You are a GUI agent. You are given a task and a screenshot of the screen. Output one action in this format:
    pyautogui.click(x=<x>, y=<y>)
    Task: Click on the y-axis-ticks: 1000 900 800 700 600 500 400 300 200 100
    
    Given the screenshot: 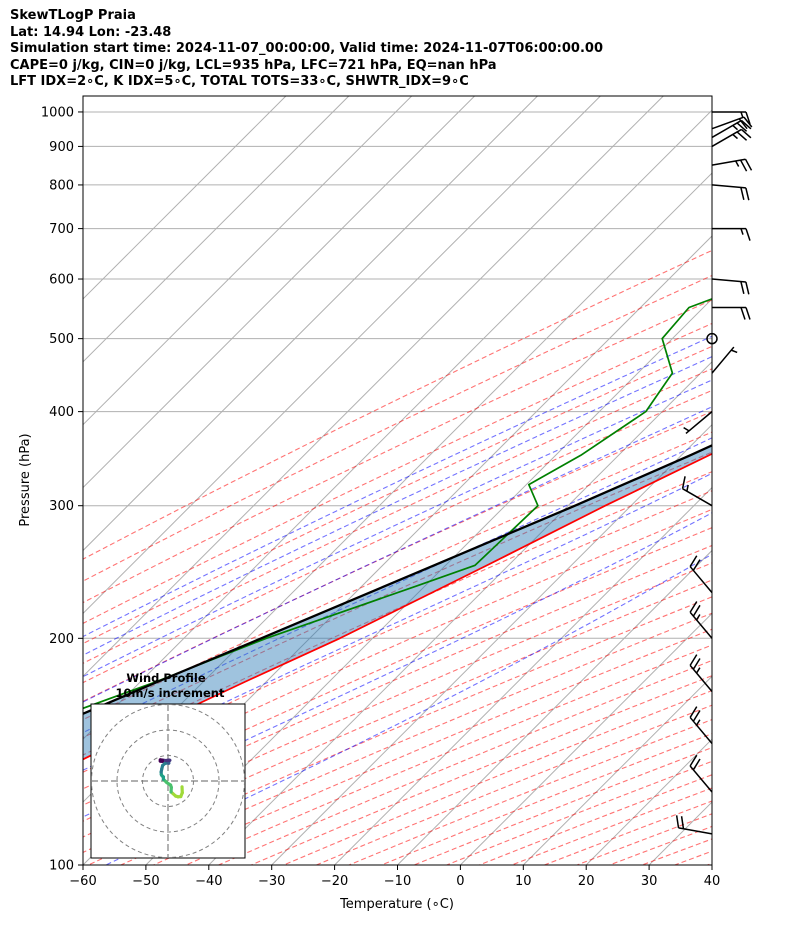 What is the action you would take?
    pyautogui.click(x=62, y=489)
    